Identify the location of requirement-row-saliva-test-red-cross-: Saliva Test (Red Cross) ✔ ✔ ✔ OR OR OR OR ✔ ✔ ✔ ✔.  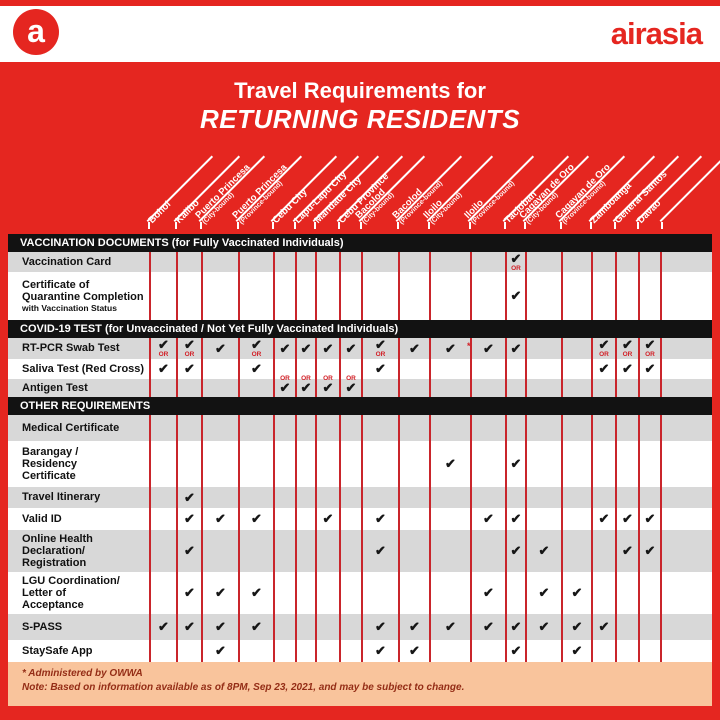
(360, 370).